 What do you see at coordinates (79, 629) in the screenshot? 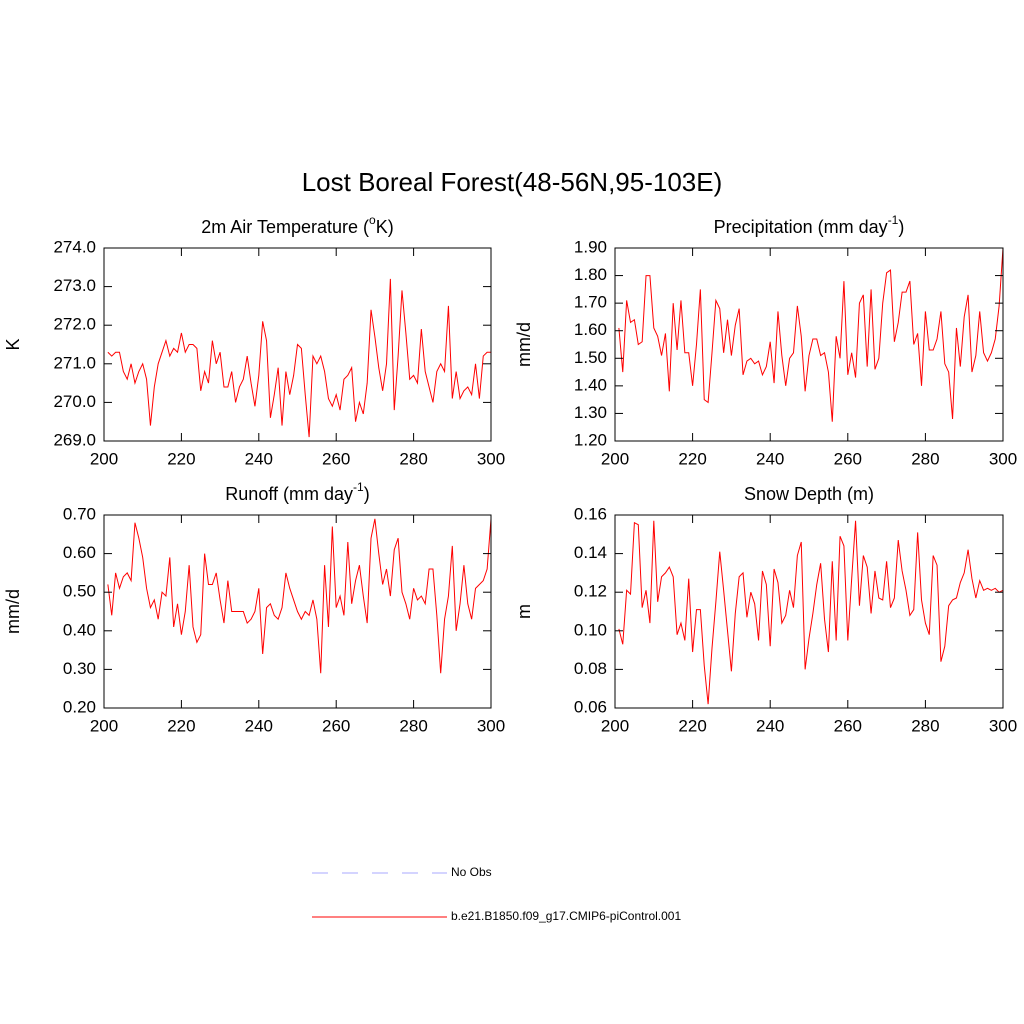
I see `y-tick-label: 0.40` at bounding box center [79, 629].